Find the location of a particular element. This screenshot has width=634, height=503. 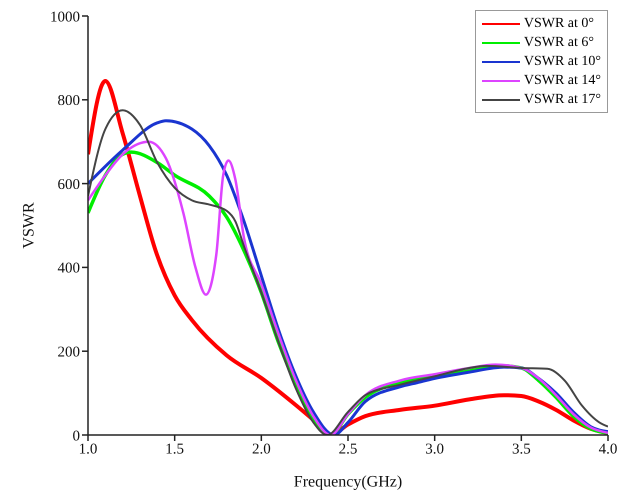

legend-label: VSWR at 6° is located at coordinates (559, 42).